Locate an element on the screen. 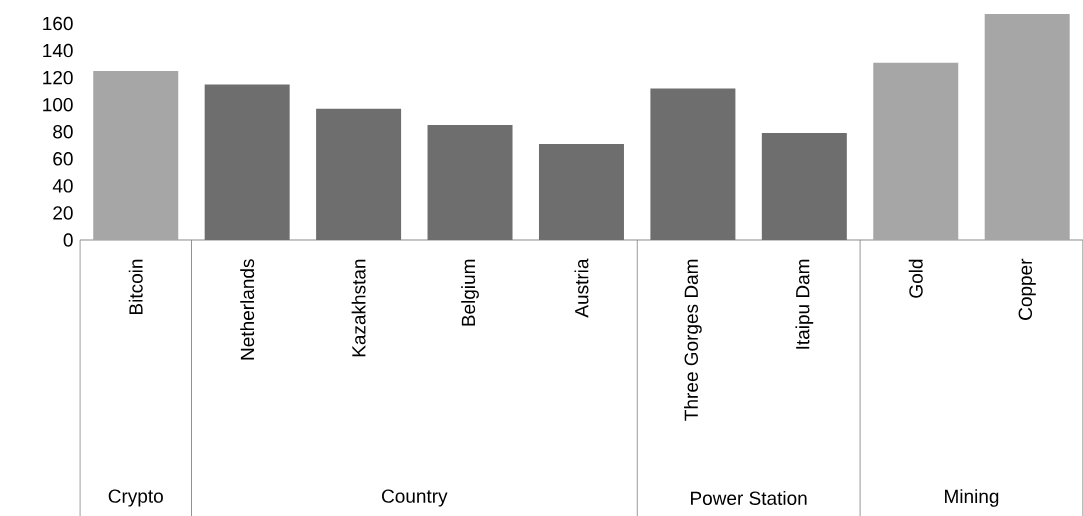  y-tick-label: 100 is located at coordinates (58, 104).